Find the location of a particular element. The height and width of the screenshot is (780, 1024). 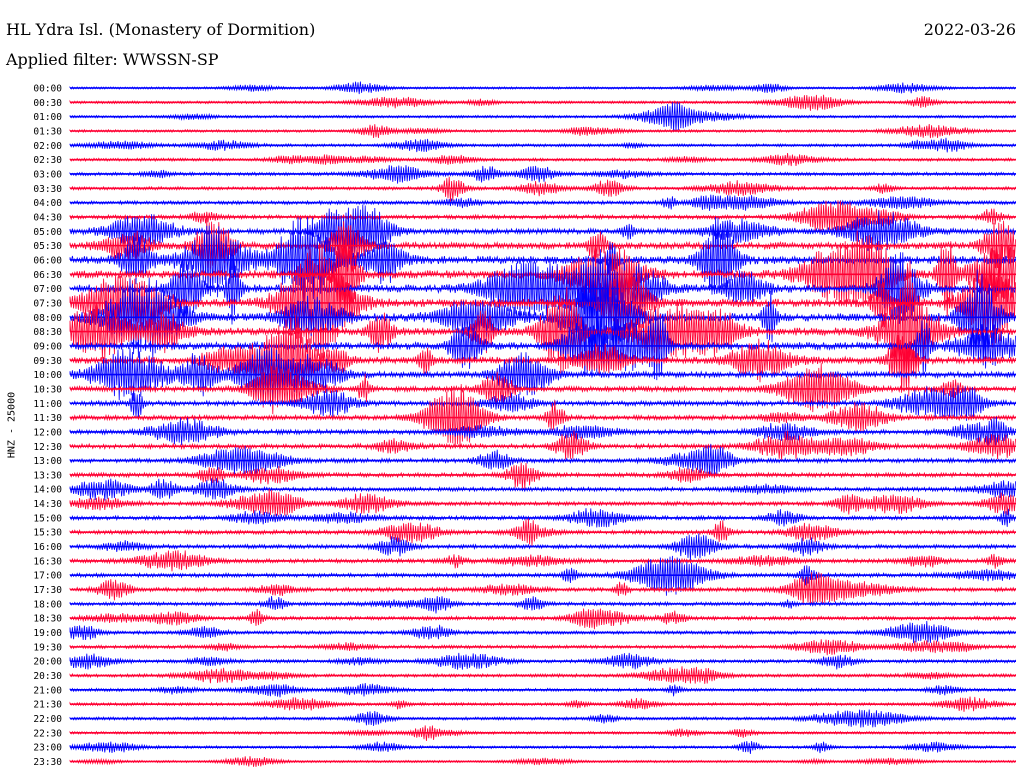

time-tick-label: 19:00 is located at coordinates (47, 633).